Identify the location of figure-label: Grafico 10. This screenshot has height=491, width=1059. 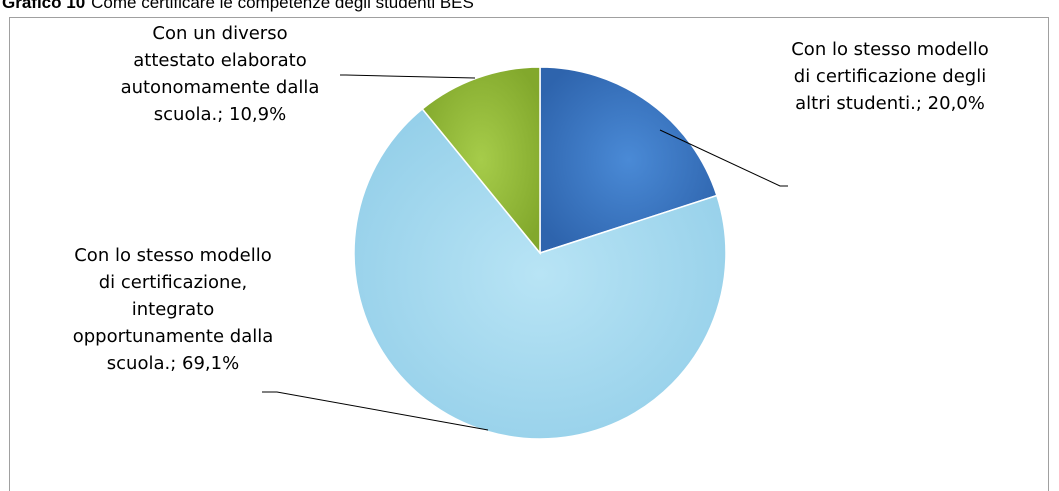
(44, 6).